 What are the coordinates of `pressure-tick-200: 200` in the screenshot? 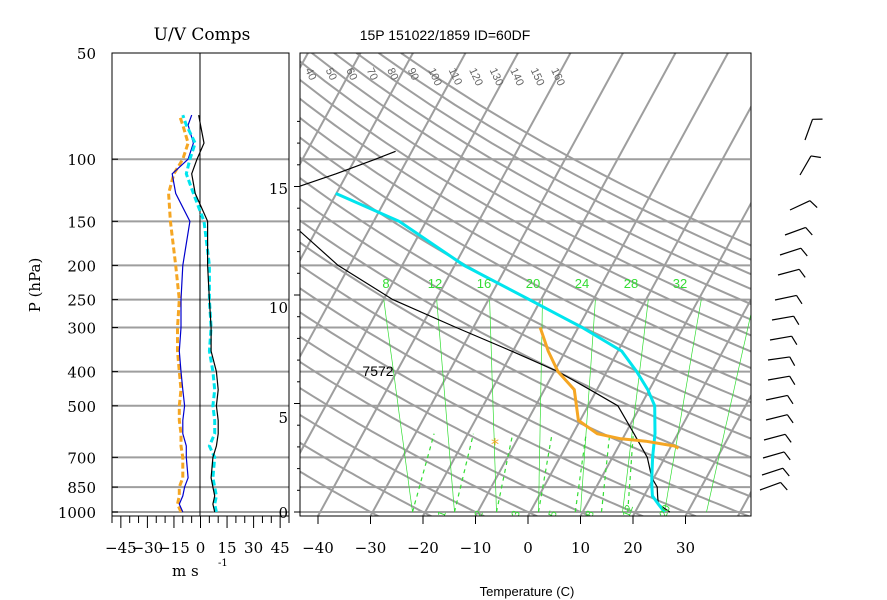 It's located at (81, 266).